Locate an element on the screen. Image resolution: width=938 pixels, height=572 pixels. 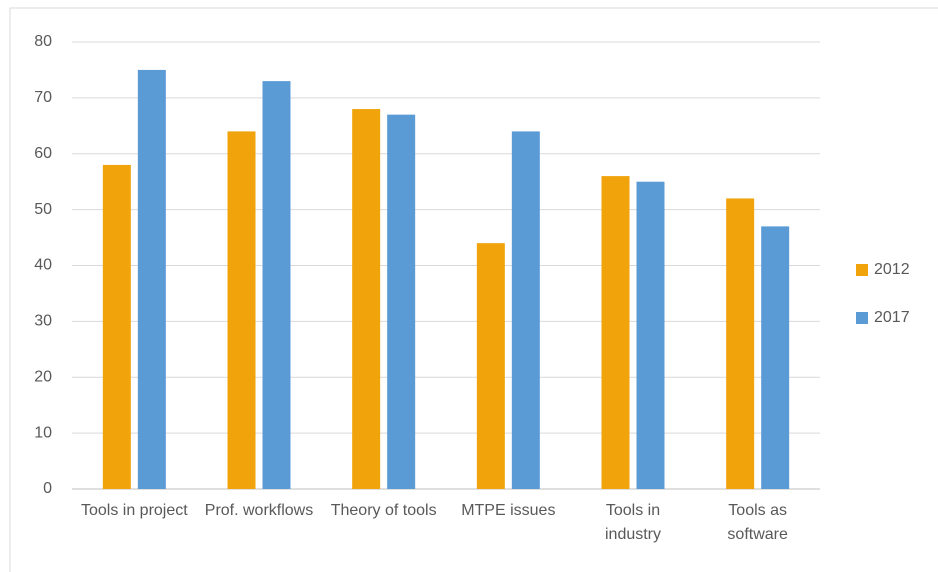
y-tick-label: 50 is located at coordinates (43, 209).